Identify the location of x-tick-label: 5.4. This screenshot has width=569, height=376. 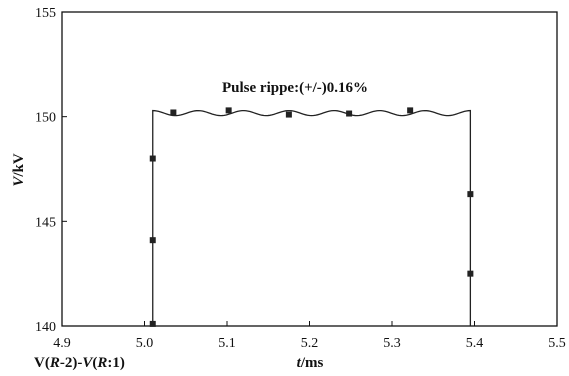
(475, 343).